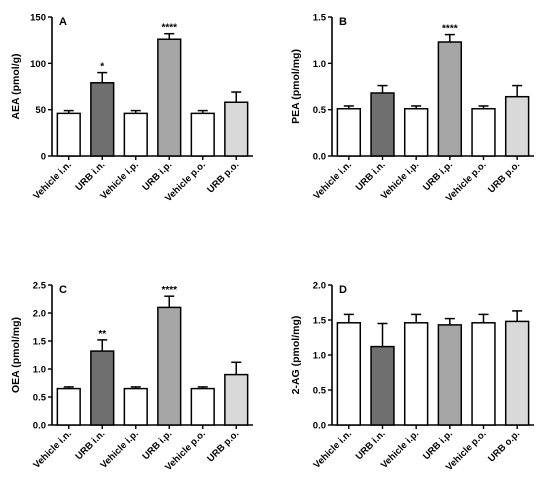 The width and height of the screenshot is (550, 487). I want to click on y-tick-label: 100, so click(38, 64).